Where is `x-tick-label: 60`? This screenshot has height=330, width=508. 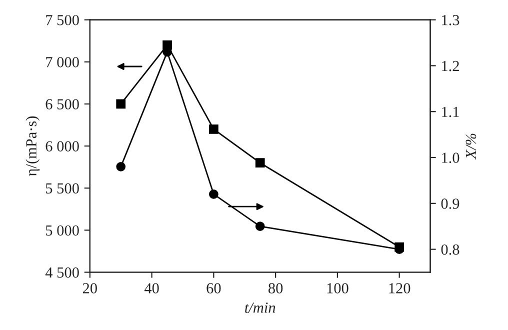
x-tick-label: 60 is located at coordinates (213, 288).